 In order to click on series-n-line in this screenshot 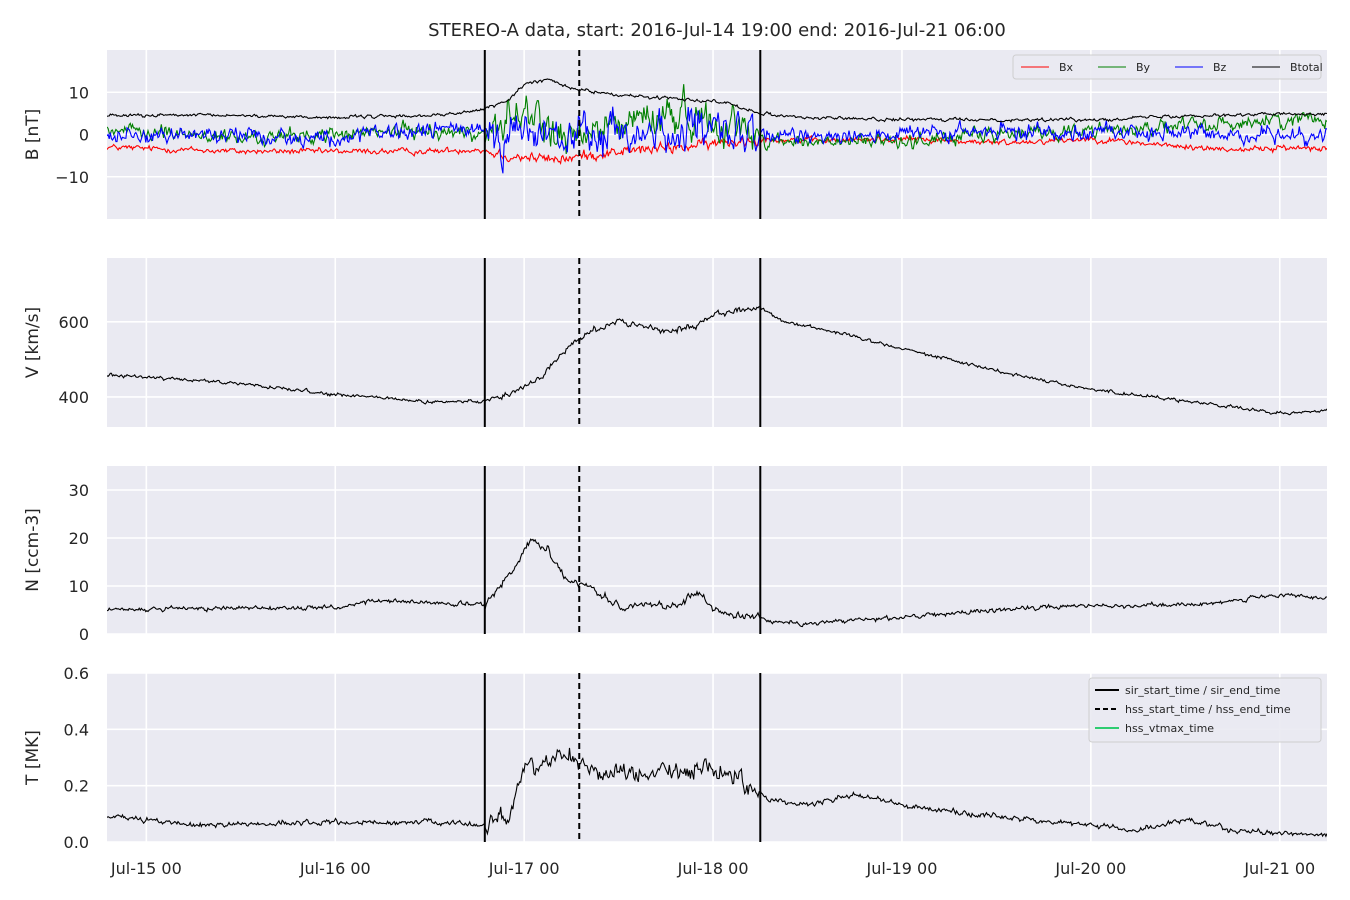, I will do `click(717, 583)`.